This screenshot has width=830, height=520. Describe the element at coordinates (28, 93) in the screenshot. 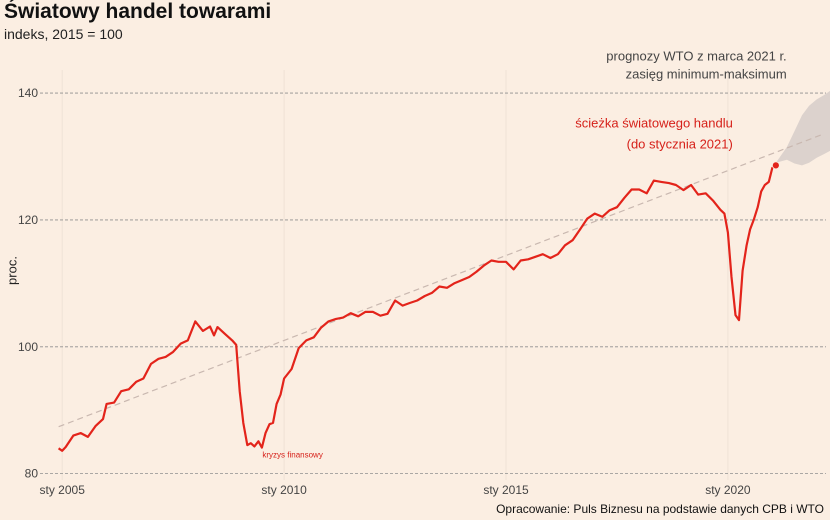

I see `y-tick-label-3: 140` at that location.